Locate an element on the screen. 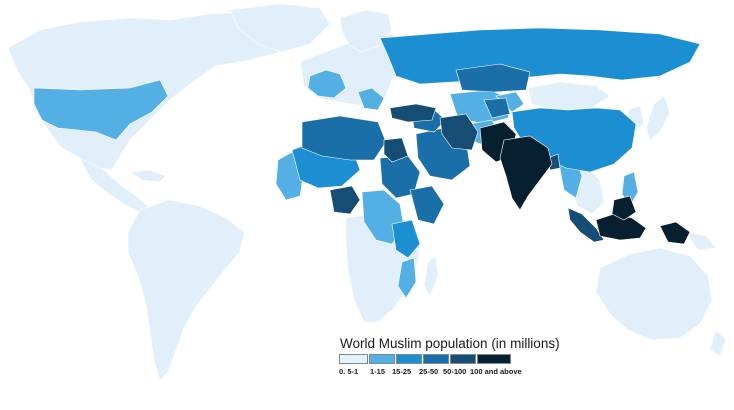 The width and height of the screenshot is (734, 410). region-australia is located at coordinates (654, 294).